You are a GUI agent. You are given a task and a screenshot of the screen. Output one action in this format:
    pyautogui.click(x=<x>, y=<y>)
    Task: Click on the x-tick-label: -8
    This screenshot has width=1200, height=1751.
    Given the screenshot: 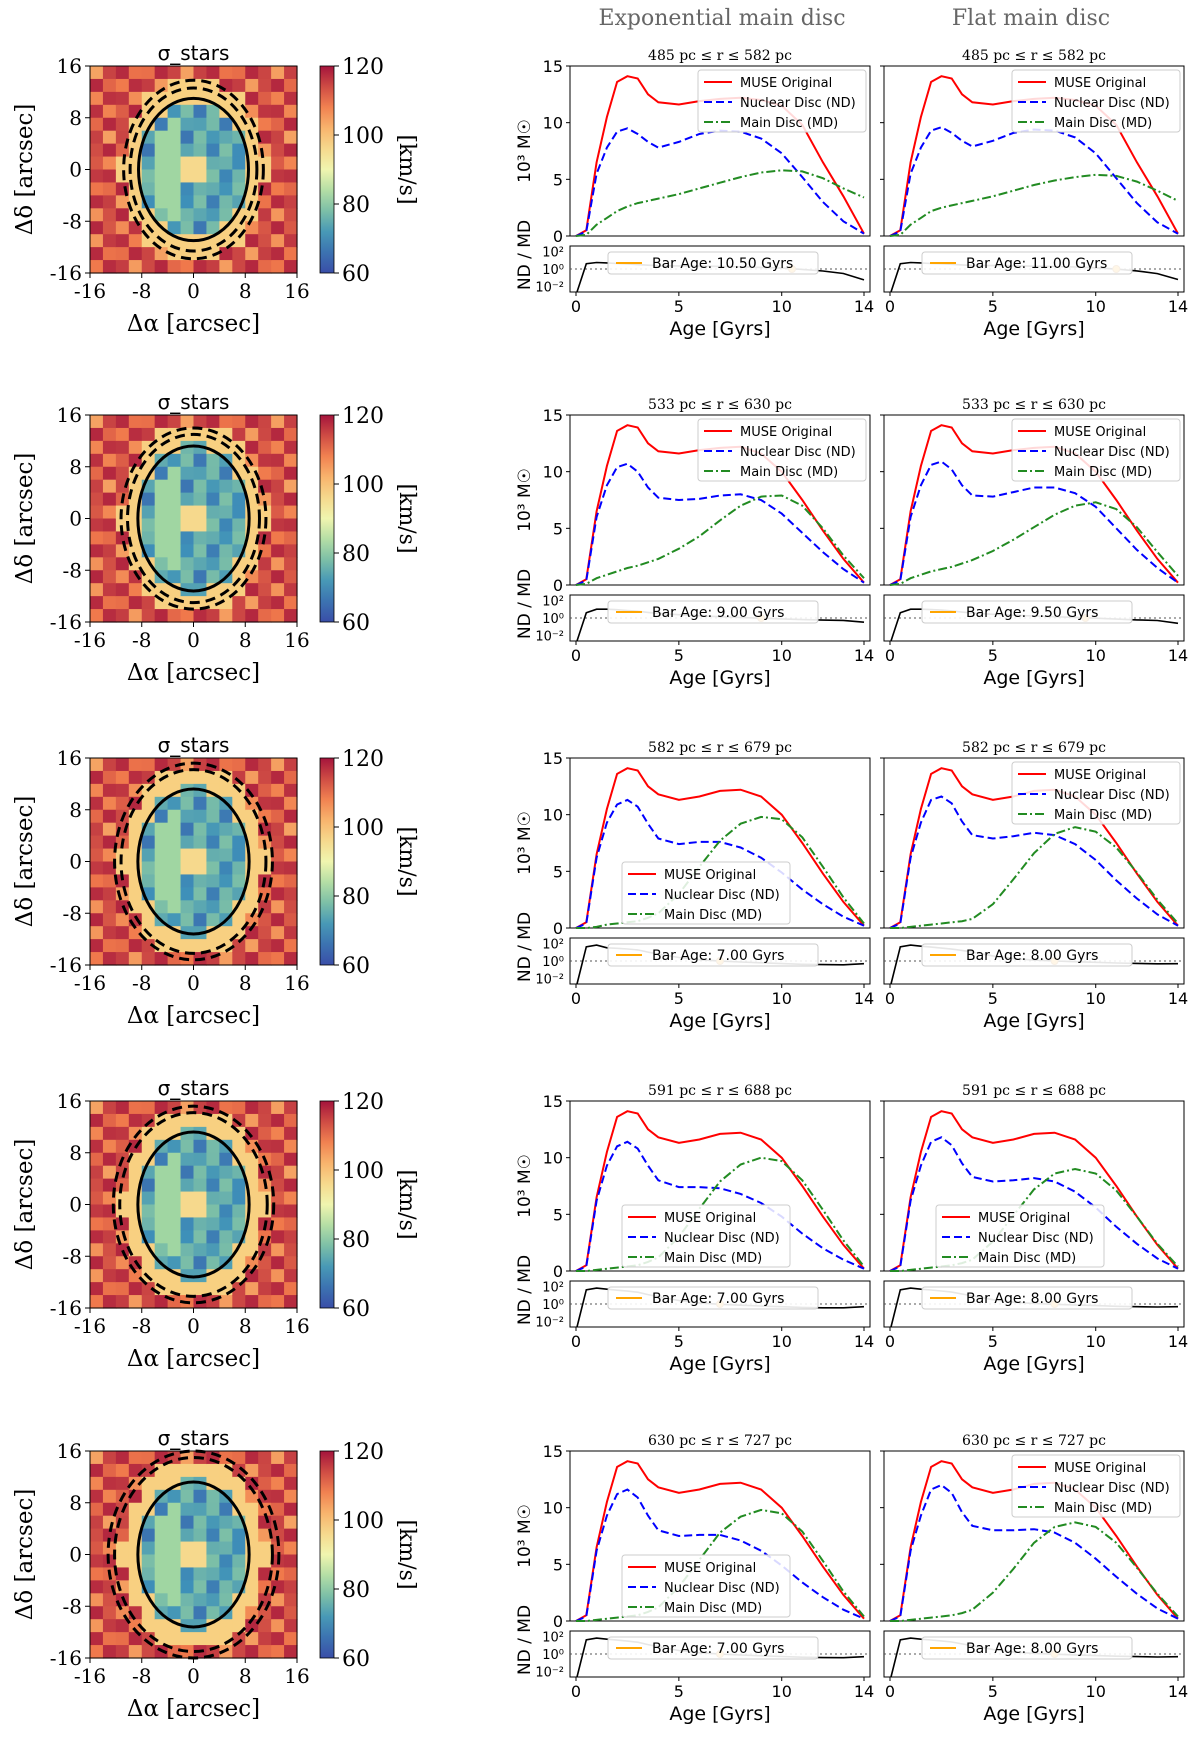 What is the action you would take?
    pyautogui.click(x=141, y=291)
    